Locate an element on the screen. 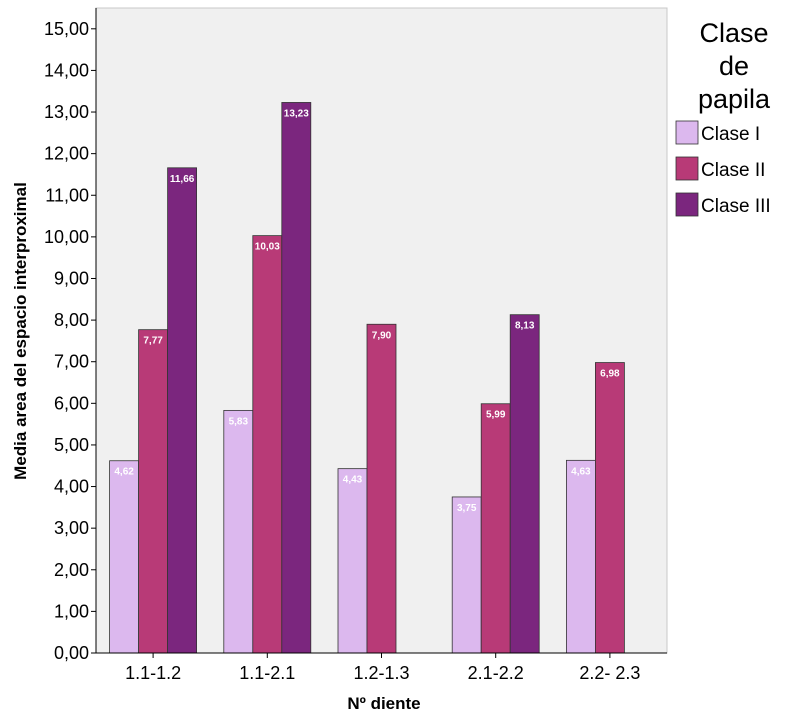 The image size is (793, 716). legend-title-line-1: Clase is located at coordinates (733, 33).